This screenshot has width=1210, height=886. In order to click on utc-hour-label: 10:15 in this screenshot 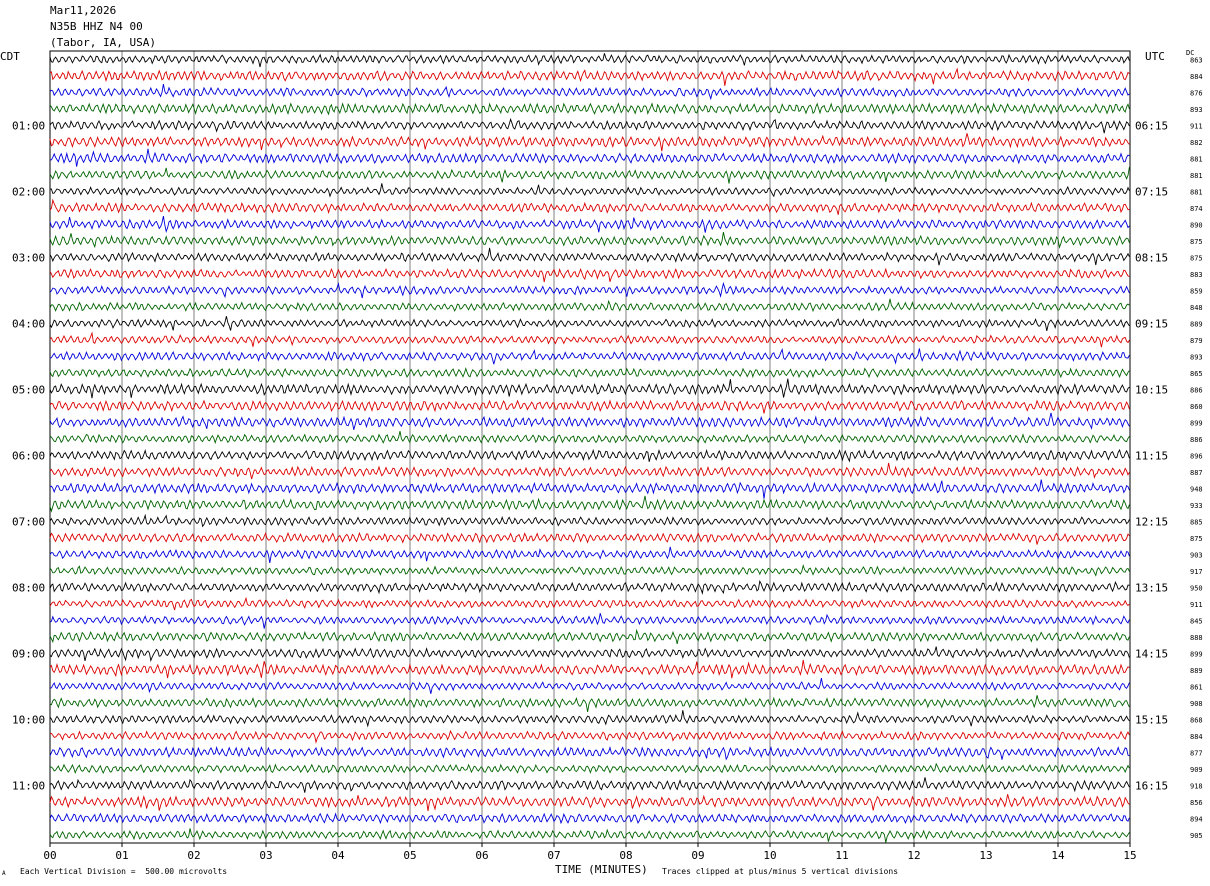, I will do `click(1151, 389)`.